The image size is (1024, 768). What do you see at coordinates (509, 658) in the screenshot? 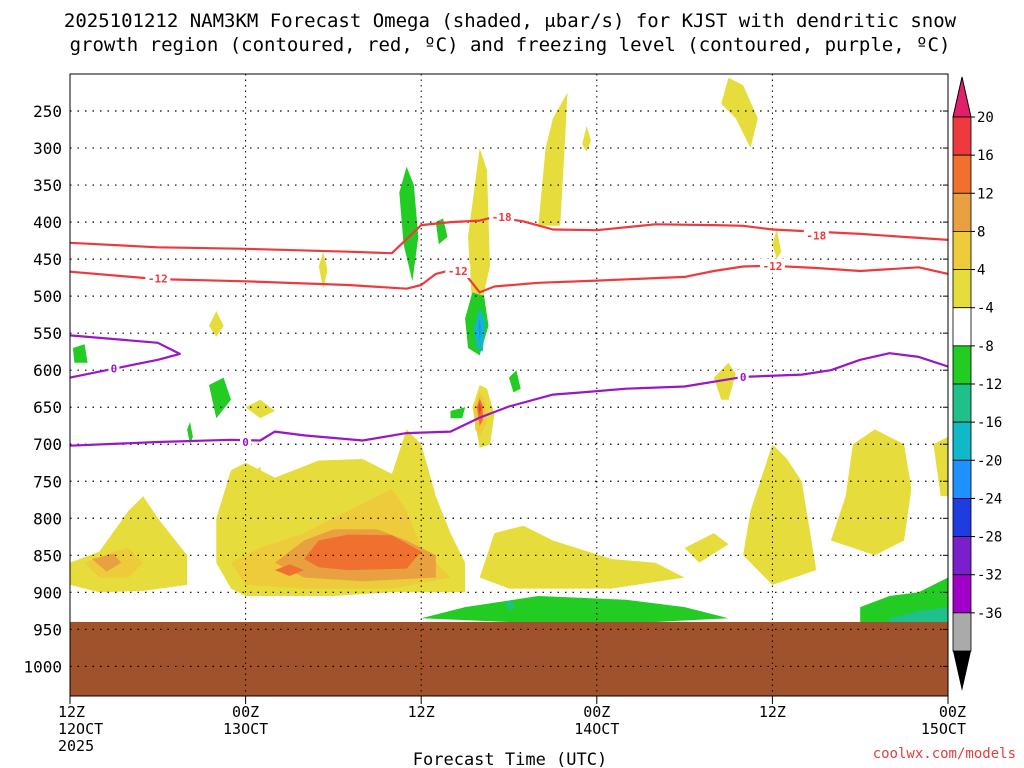
I see `below-ground-surface` at bounding box center [509, 658].